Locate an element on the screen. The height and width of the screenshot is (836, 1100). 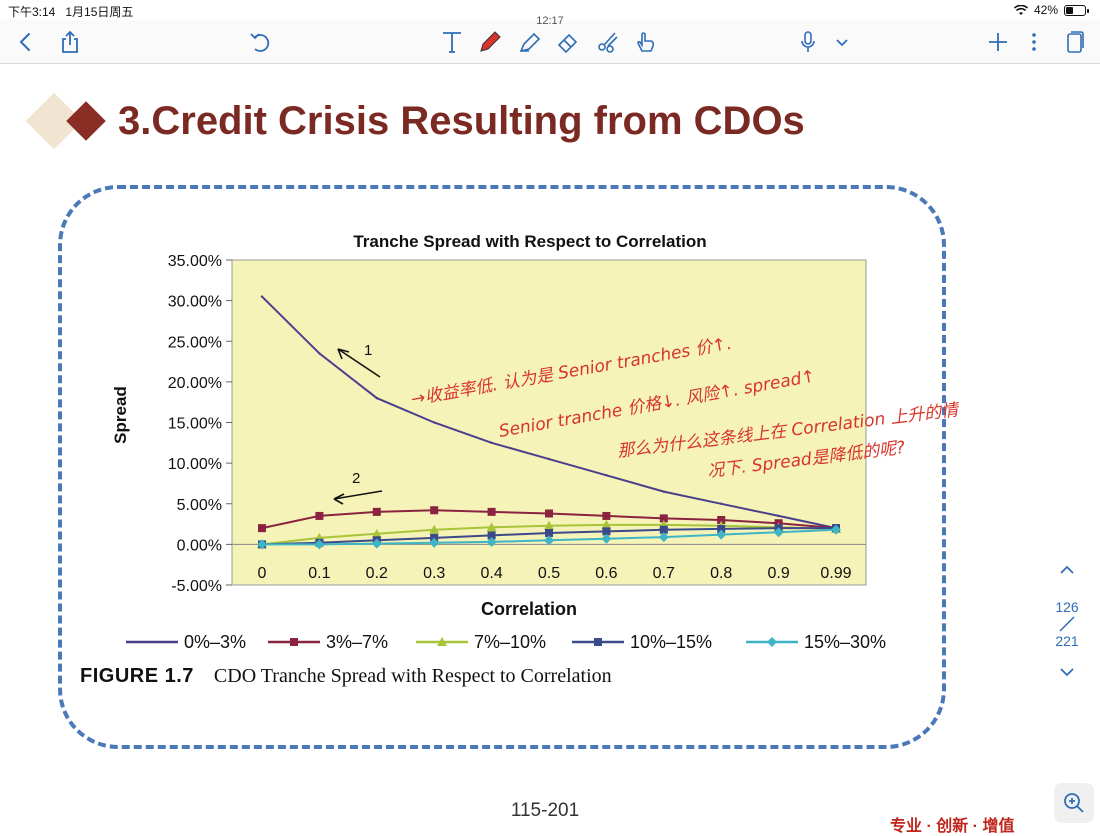
mic-options-button is located at coordinates (842, 42).